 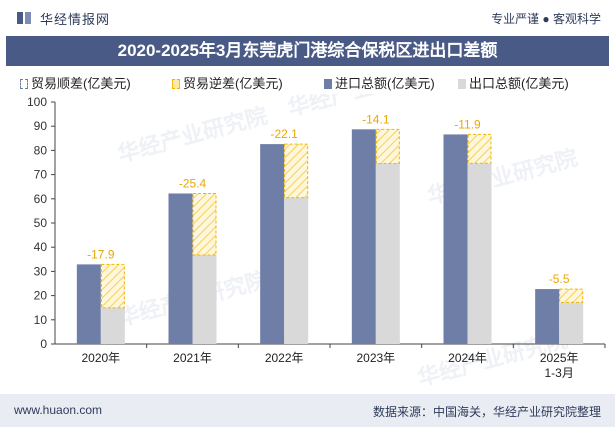 I want to click on legend-item-export: 出口总额(亿美元), so click(x=513, y=84).